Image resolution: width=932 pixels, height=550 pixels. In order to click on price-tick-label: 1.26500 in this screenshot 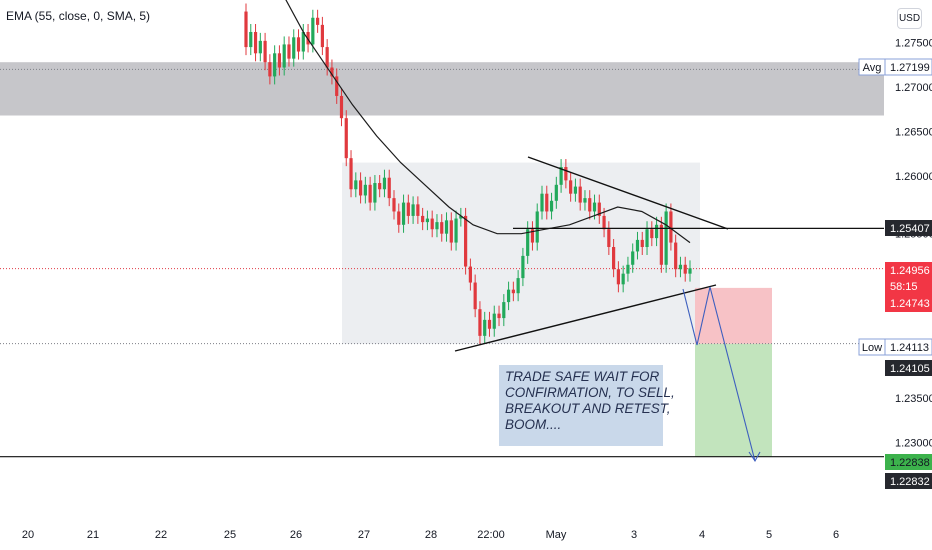, I will do `click(913, 132)`.